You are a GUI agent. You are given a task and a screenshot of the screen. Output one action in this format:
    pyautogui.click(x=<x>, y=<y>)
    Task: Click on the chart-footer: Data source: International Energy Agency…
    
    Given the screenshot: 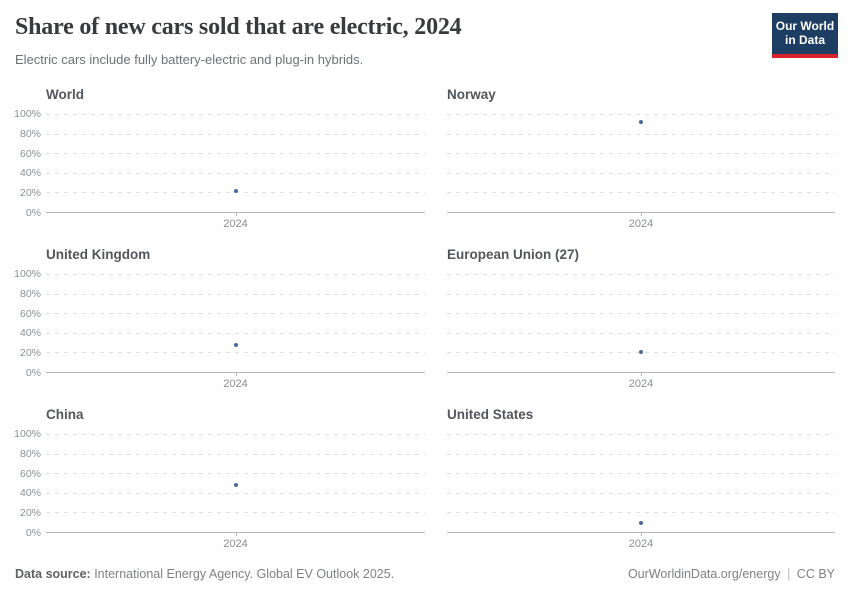 What is the action you would take?
    pyautogui.click(x=425, y=574)
    